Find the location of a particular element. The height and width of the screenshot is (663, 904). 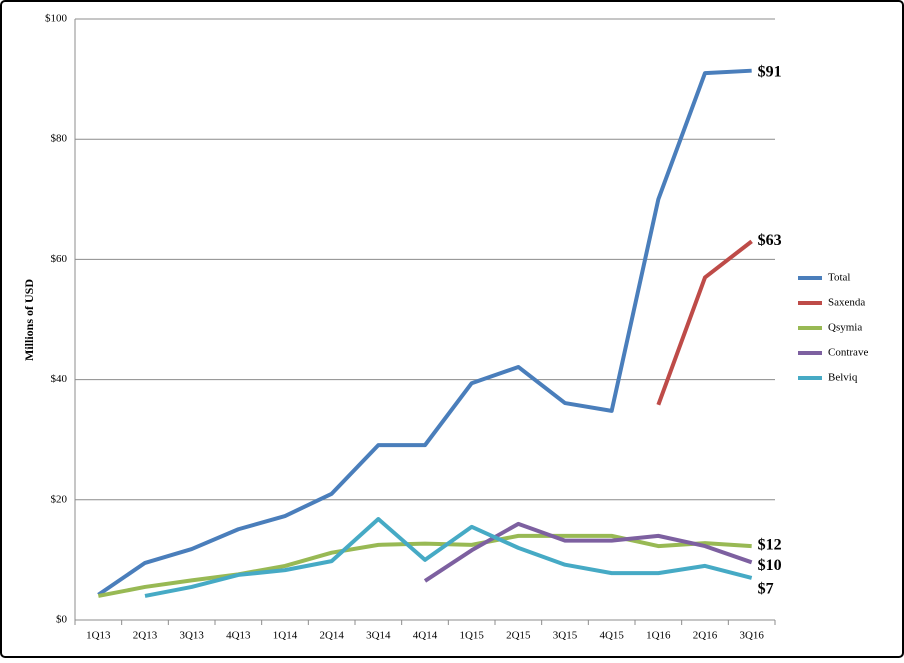

y-tick-label: $80 is located at coordinates (59, 139).